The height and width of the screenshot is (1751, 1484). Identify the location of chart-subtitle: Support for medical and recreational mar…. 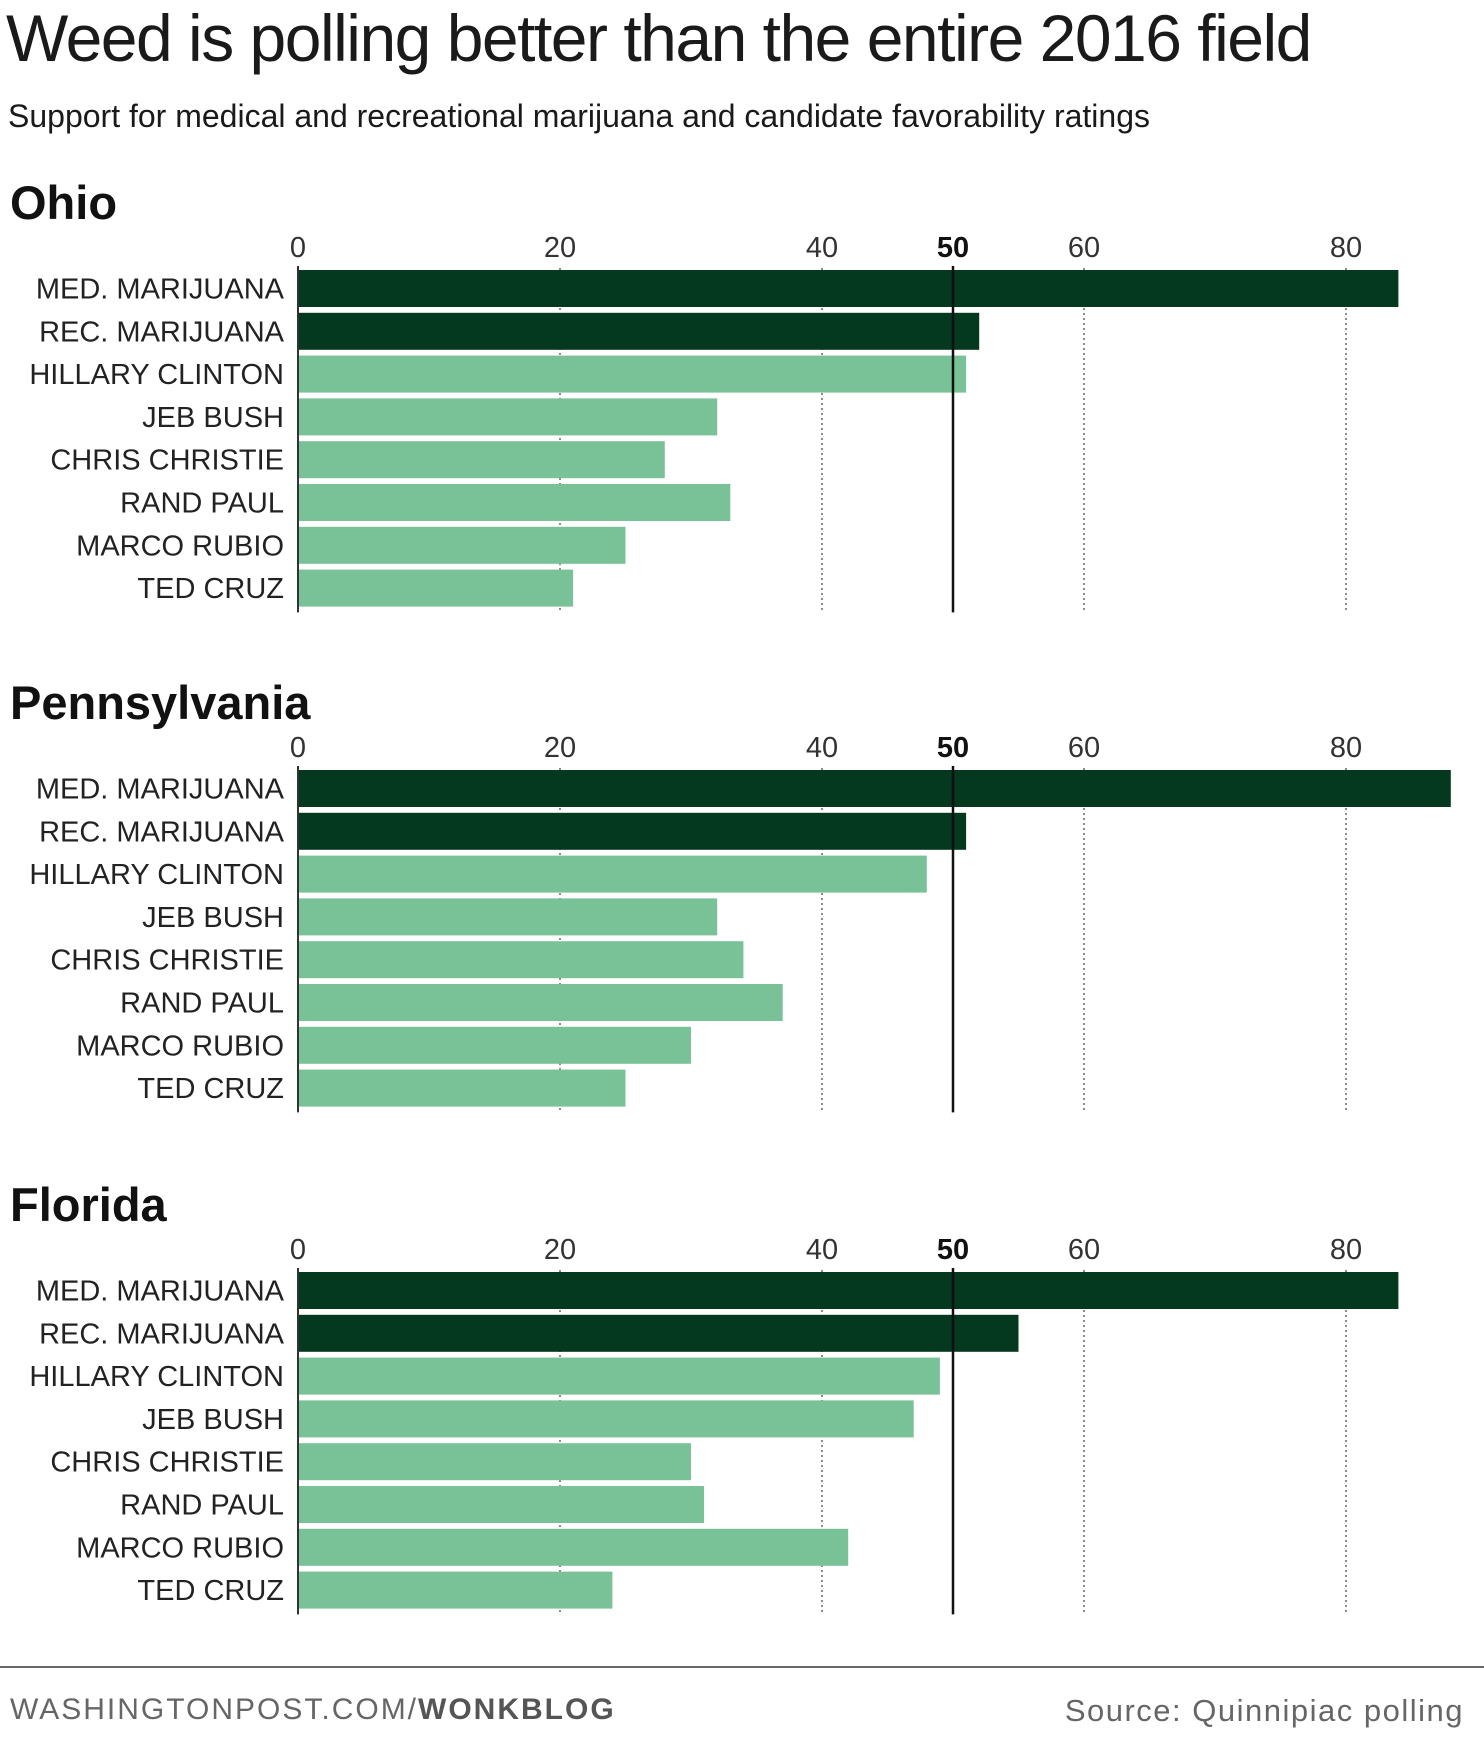
(579, 116).